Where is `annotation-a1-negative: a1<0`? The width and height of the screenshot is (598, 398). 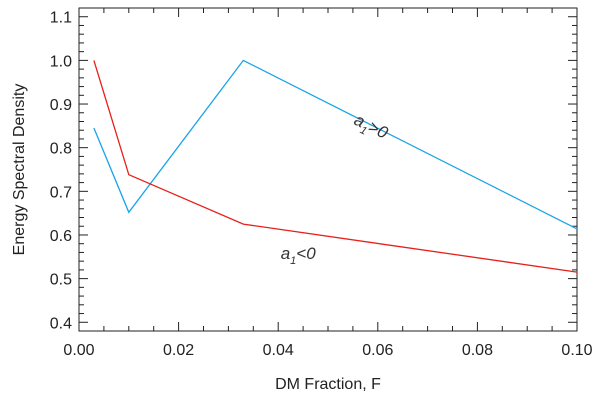 annotation-a1-negative: a1<0 is located at coordinates (299, 255).